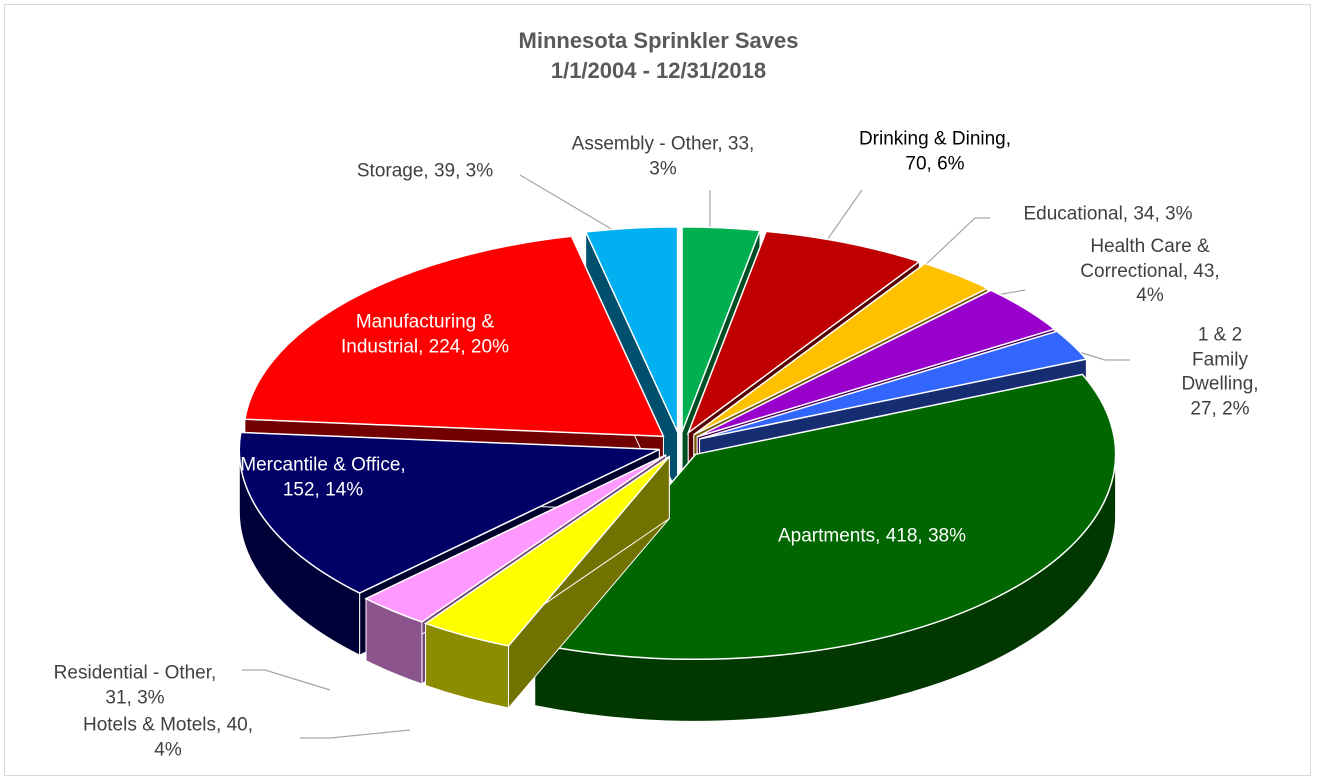 This screenshot has width=1317, height=782. Describe the element at coordinates (135, 685) in the screenshot. I see `data-label: Residential - Other, 31, 3%` at that location.